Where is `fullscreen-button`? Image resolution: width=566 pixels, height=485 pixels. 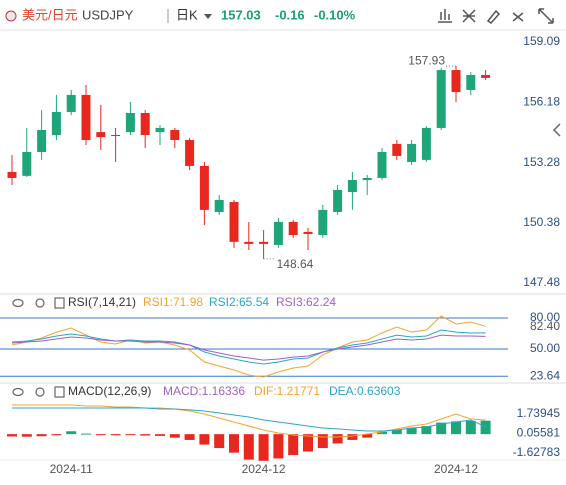
fullscreen-button is located at coordinates (546, 16).